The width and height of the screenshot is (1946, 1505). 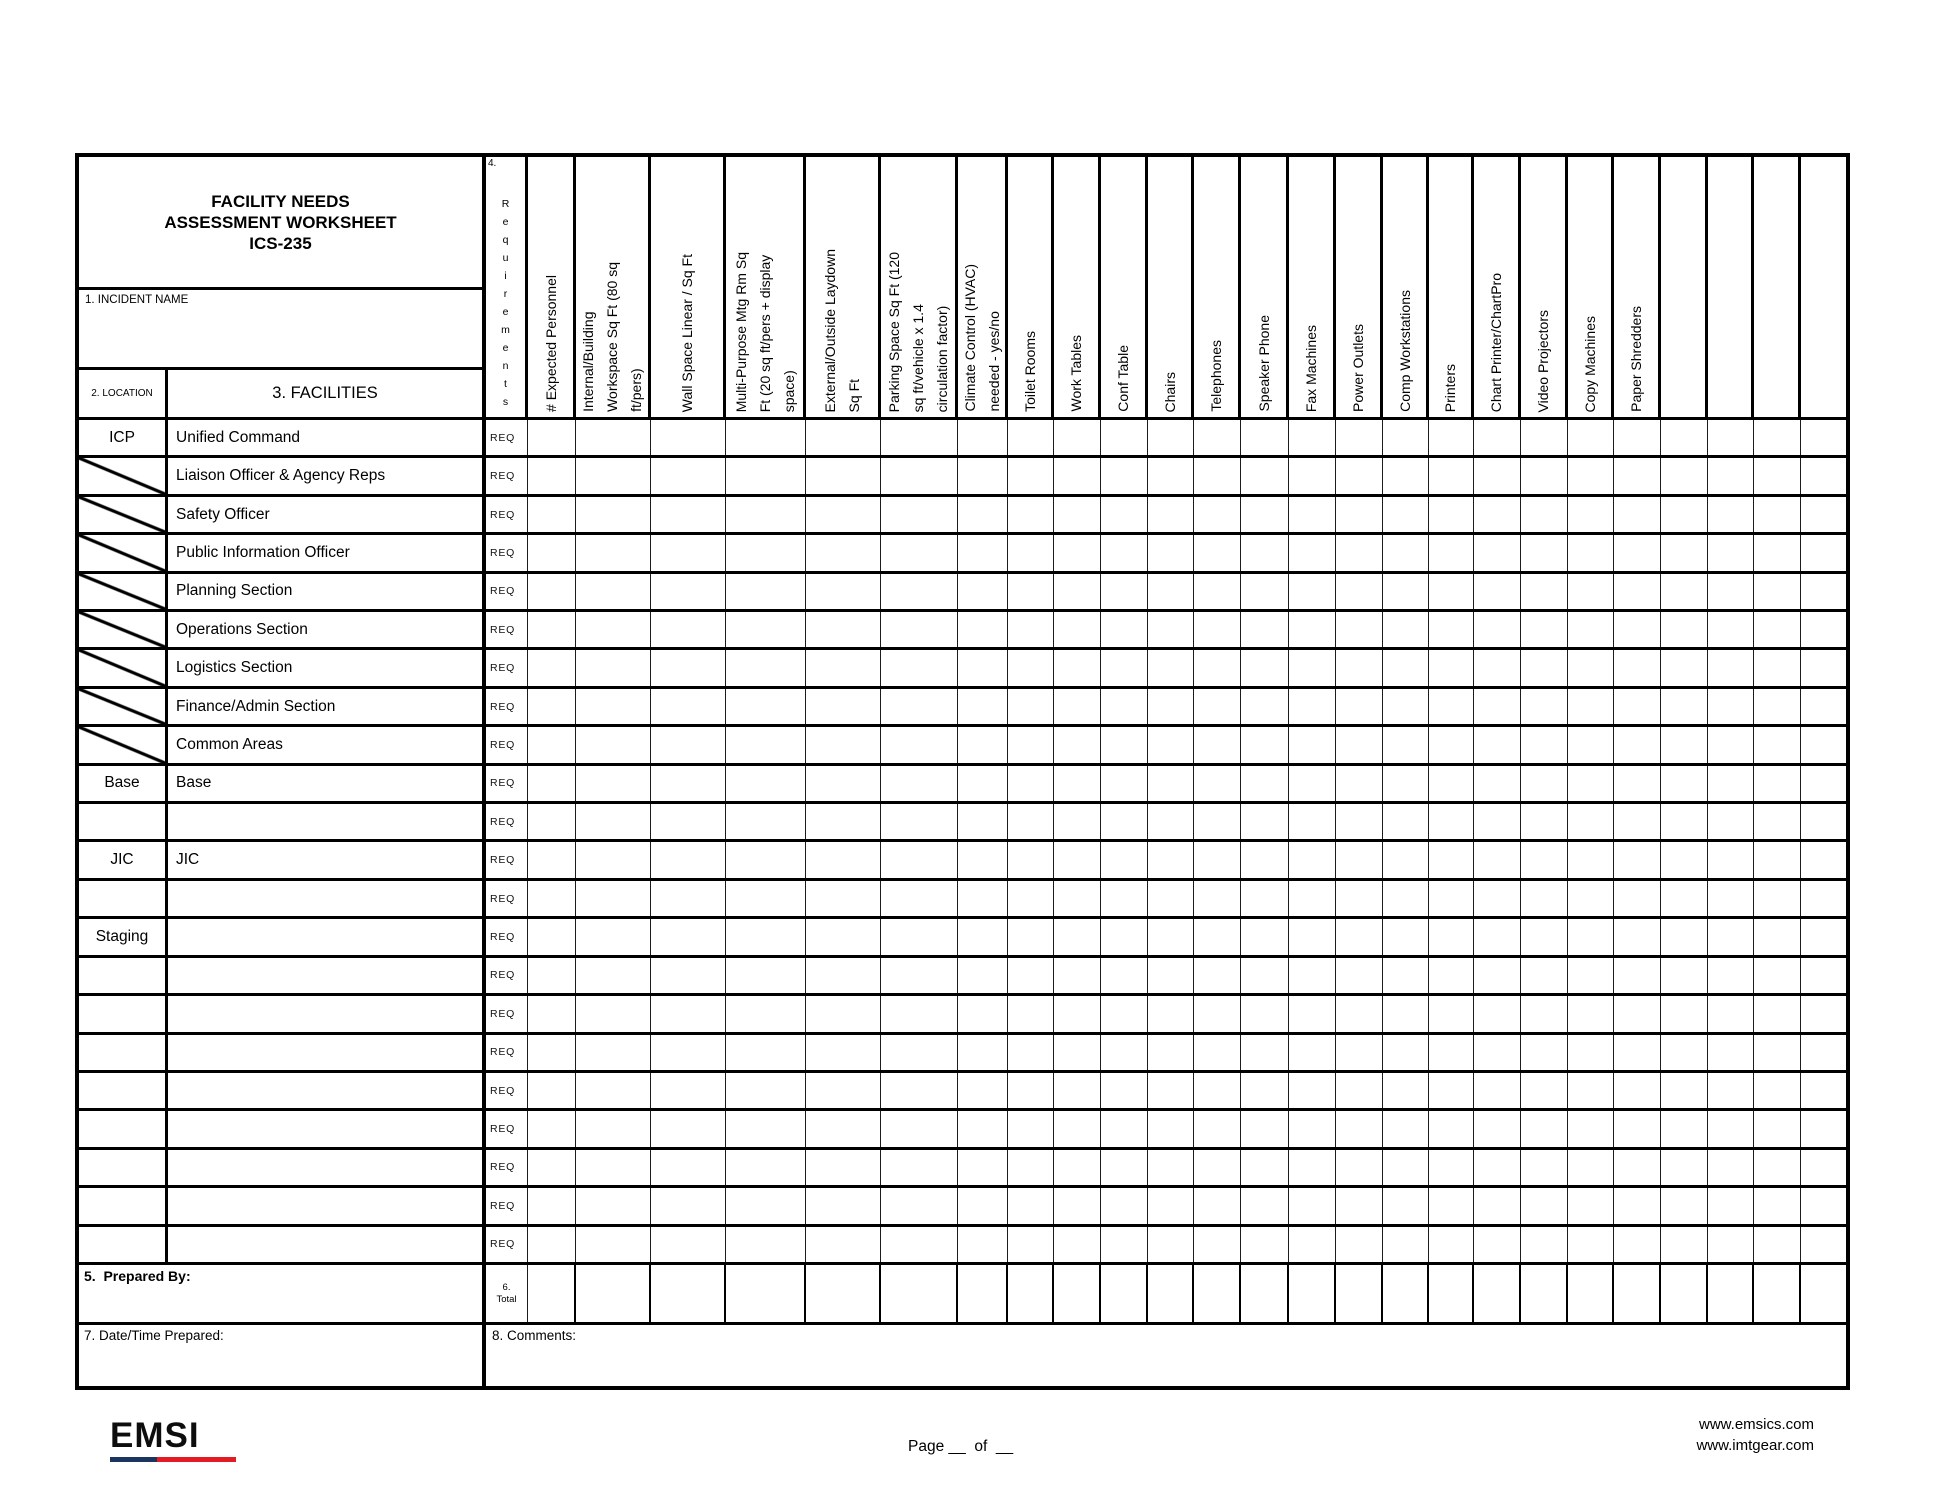 I want to click on imtgear-link: www.imtgear.com, so click(x=1755, y=1445).